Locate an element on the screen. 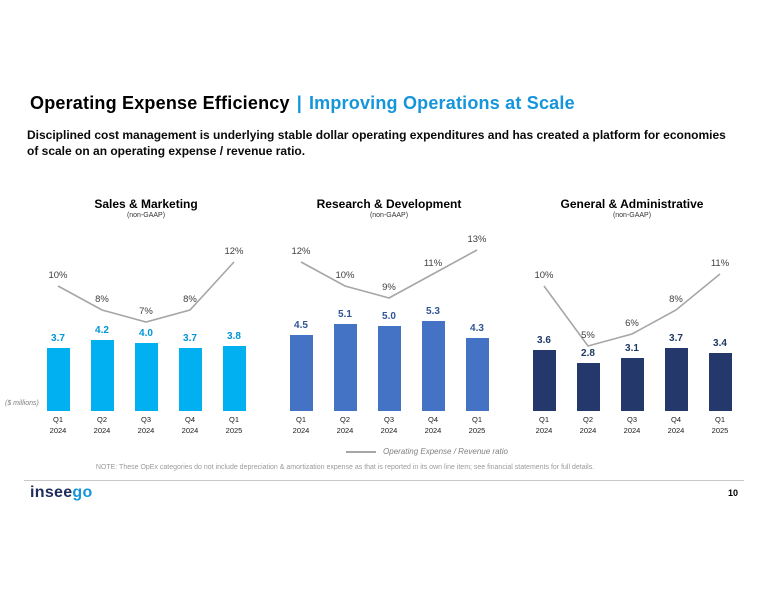 This screenshot has height=592, width=768. bar-value-label: 4.3 is located at coordinates (477, 328).